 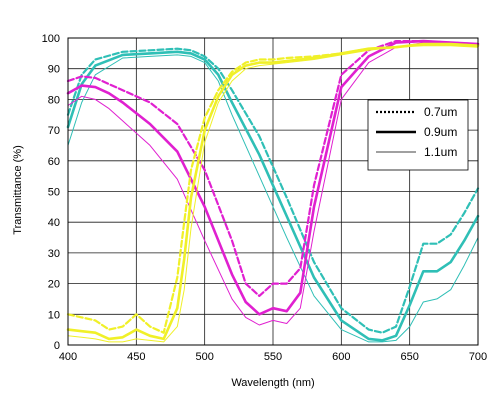 I want to click on y-tick-label: 70, so click(x=54, y=131).